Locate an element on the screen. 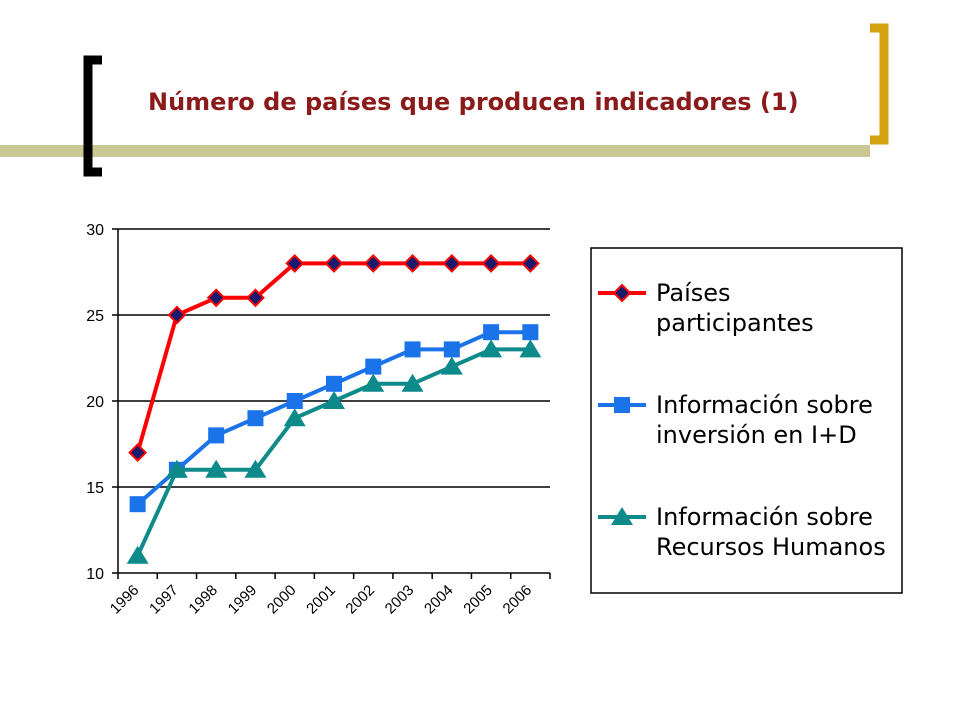 Image resolution: width=960 pixels, height=720 pixels. y-tick-label: 10 is located at coordinates (95, 574).